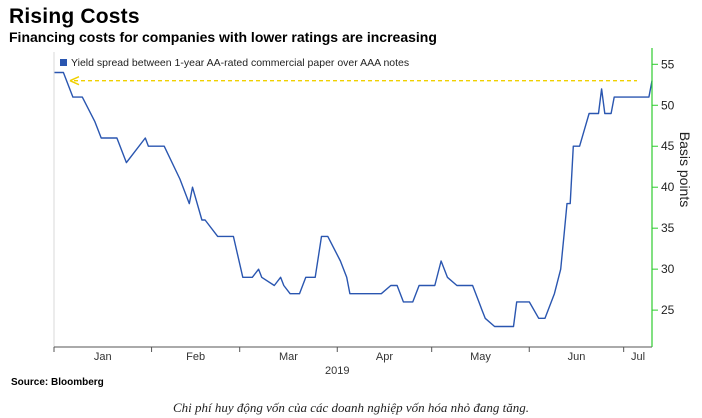  I want to click on y-tick-label: 35, so click(668, 228).